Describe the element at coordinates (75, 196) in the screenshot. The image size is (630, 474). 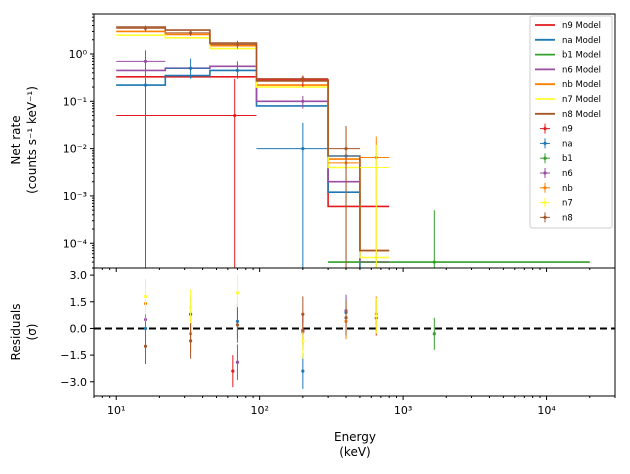
I see `net-rate-ytick-label: 10⁻³` at that location.